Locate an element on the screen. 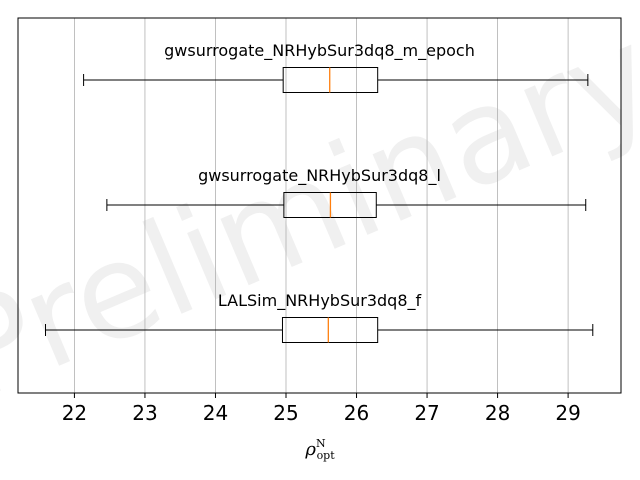 Image resolution: width=640 pixels, height=480 pixels. series-label-0: gwsurrogate_NRHybSur3dq8_m_epoch is located at coordinates (319, 51).